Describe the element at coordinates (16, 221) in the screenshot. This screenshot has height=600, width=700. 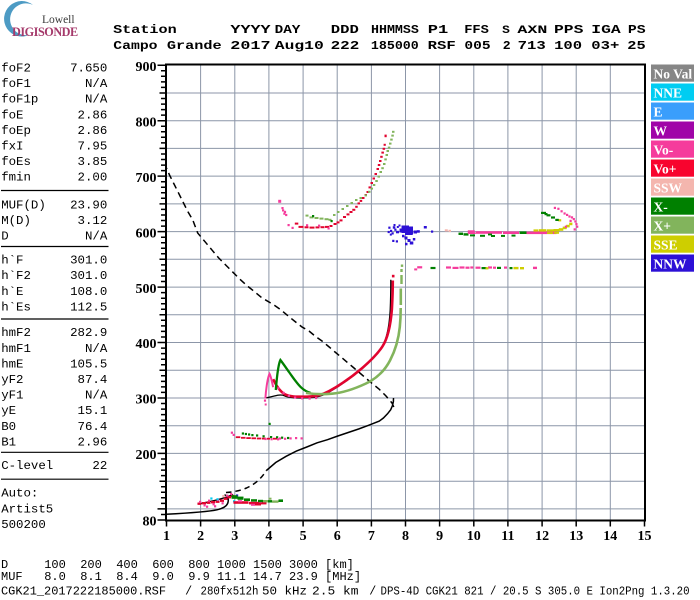
I see `svg-text: M(D)` at that location.